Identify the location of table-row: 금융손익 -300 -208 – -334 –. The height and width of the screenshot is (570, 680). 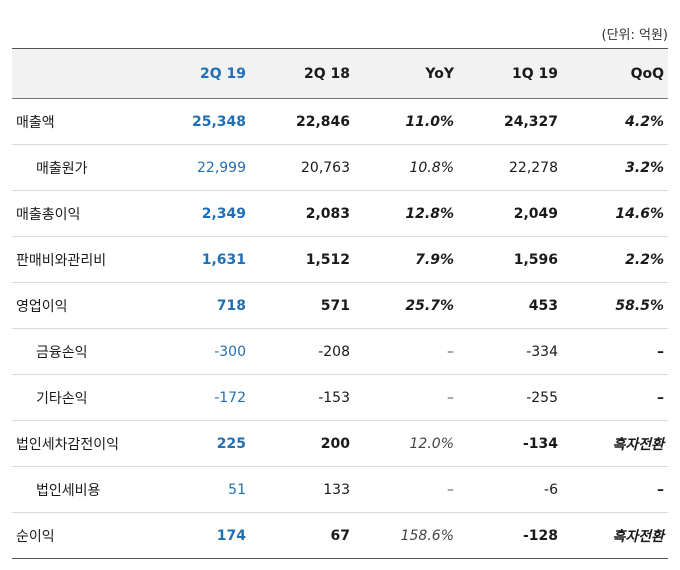
(340, 352).